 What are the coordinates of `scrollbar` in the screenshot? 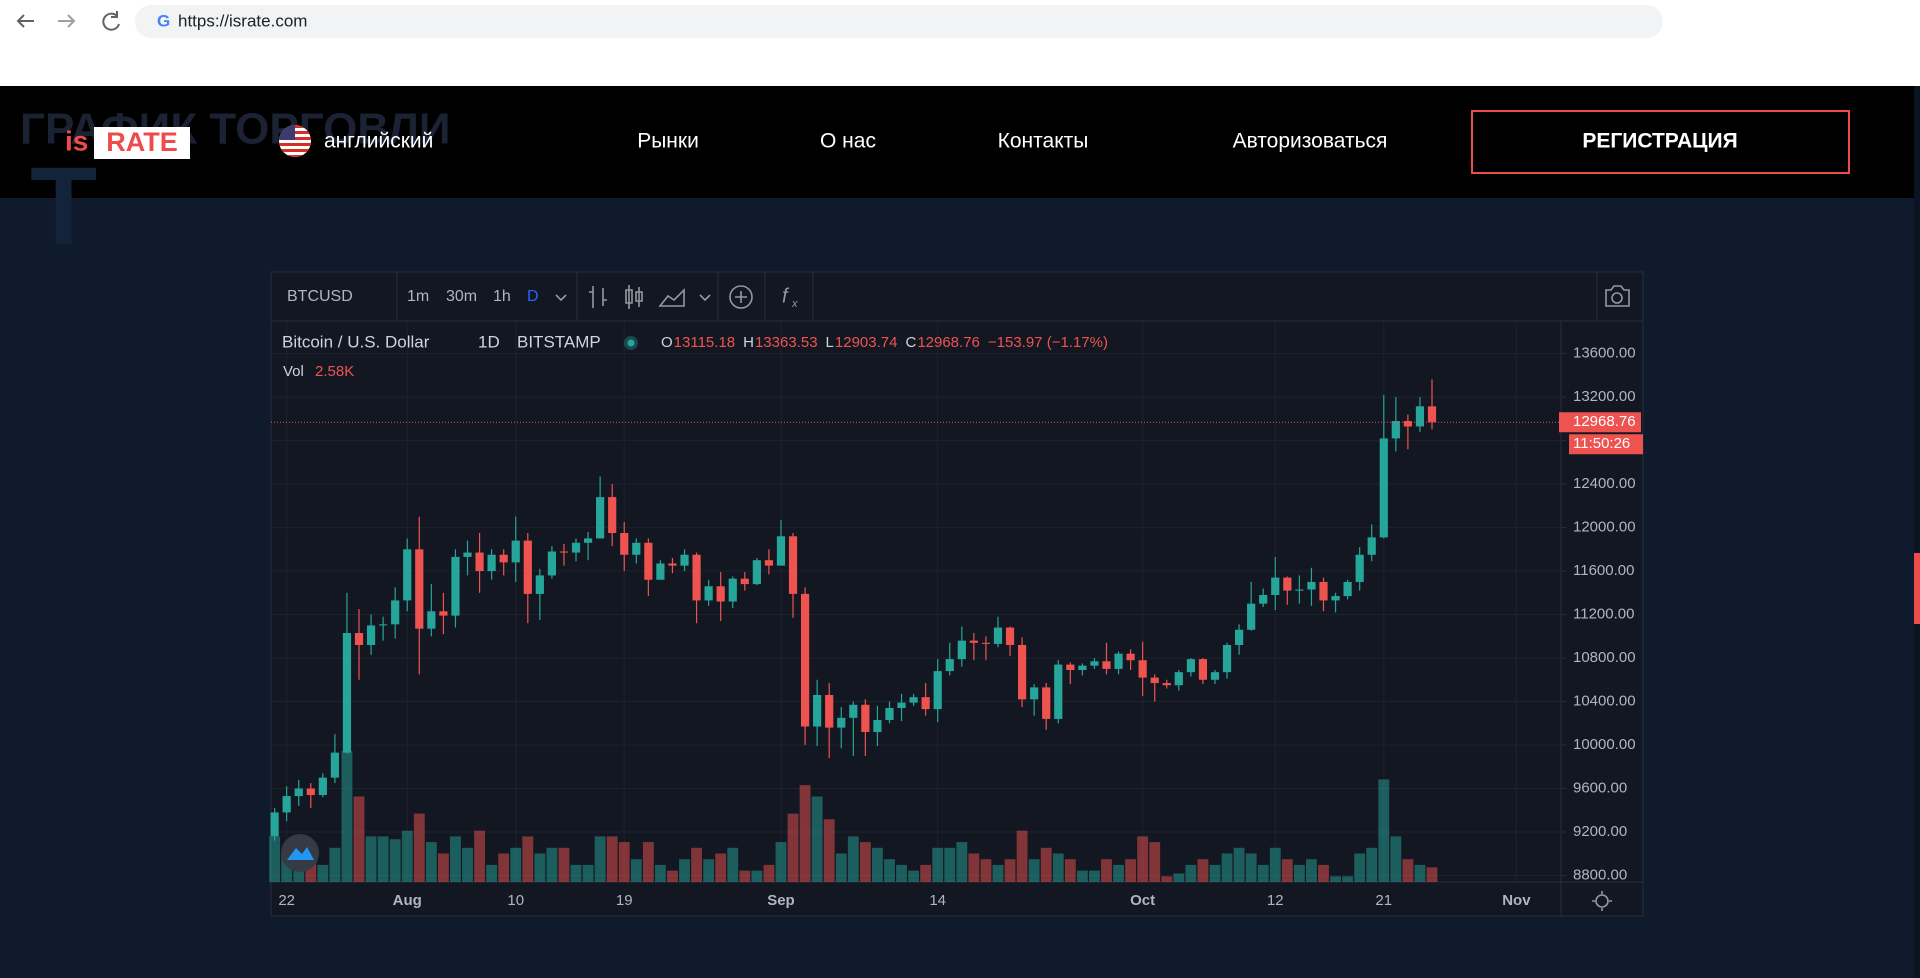 It's located at (1917, 532).